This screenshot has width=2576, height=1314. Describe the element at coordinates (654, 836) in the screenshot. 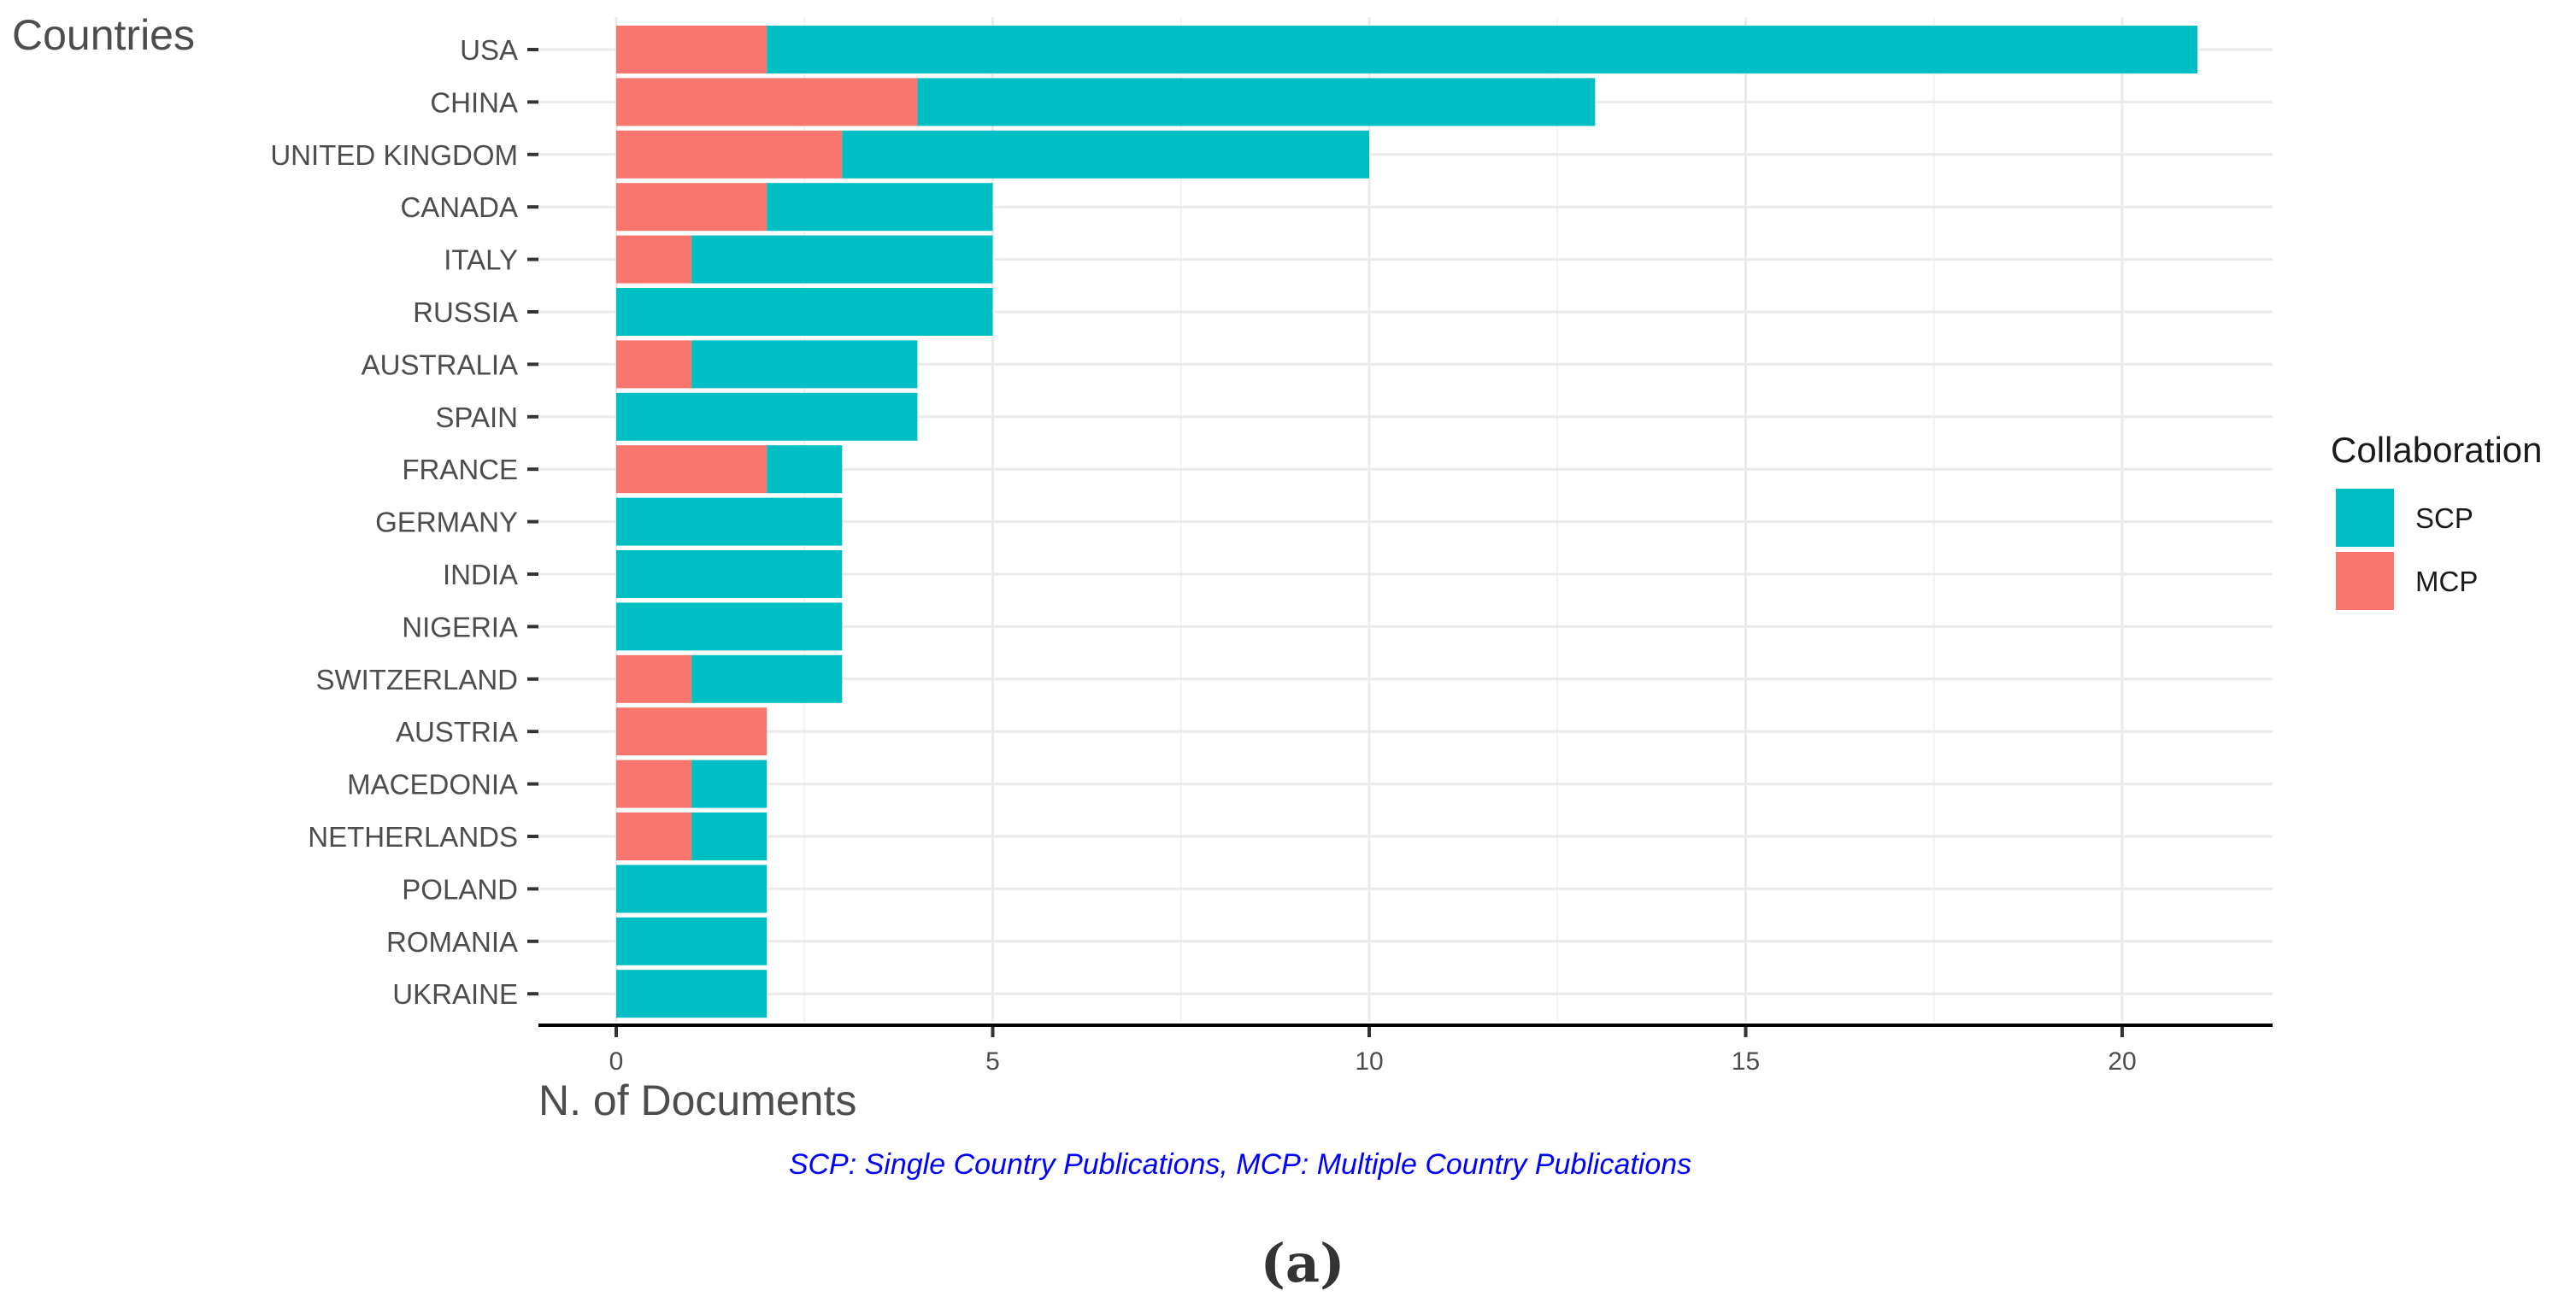

I see `bar-mcp-netherlands` at that location.